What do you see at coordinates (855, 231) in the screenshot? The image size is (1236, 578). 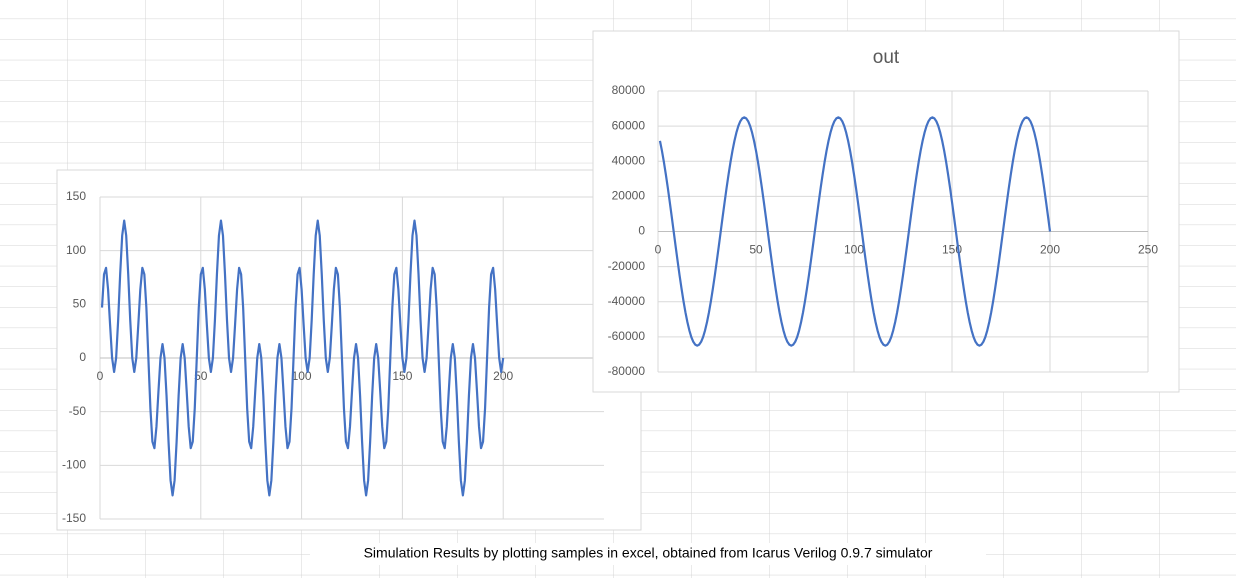 I see `series-line` at bounding box center [855, 231].